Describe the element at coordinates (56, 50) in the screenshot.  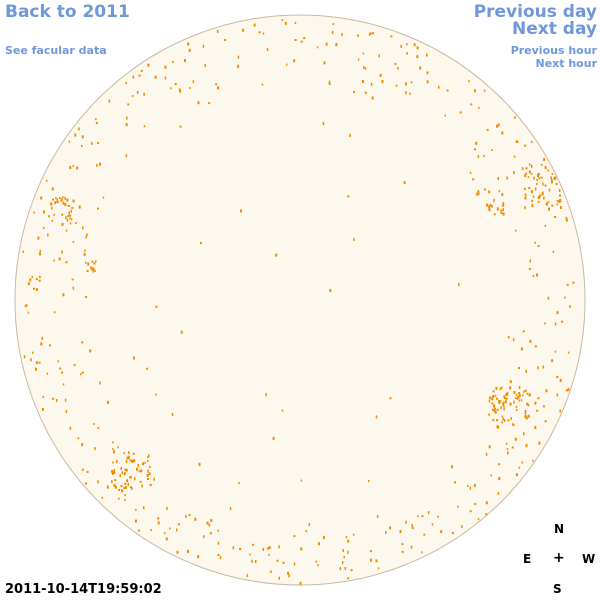
I see `see-facular-data-link: See facular data` at that location.